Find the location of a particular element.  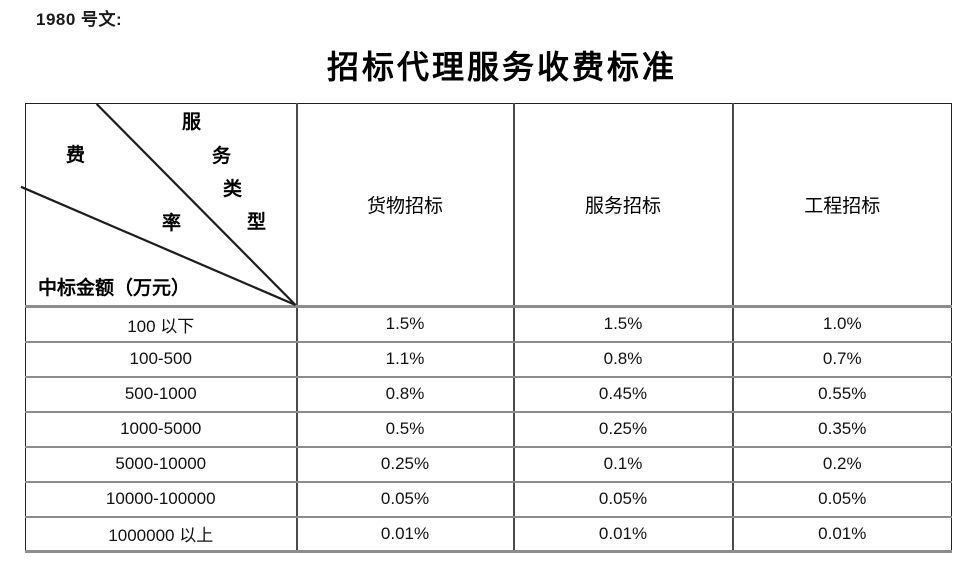

column-header-engineering: 工程招标 is located at coordinates (841, 205).